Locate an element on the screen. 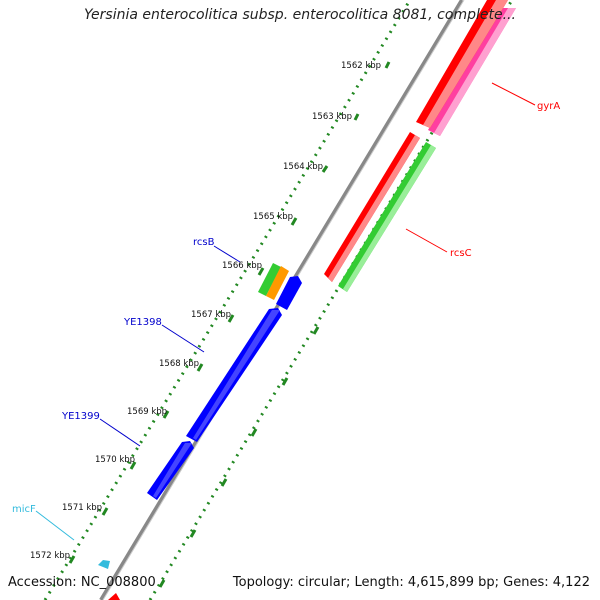  gene-label-micF: micF is located at coordinates (24, 509).